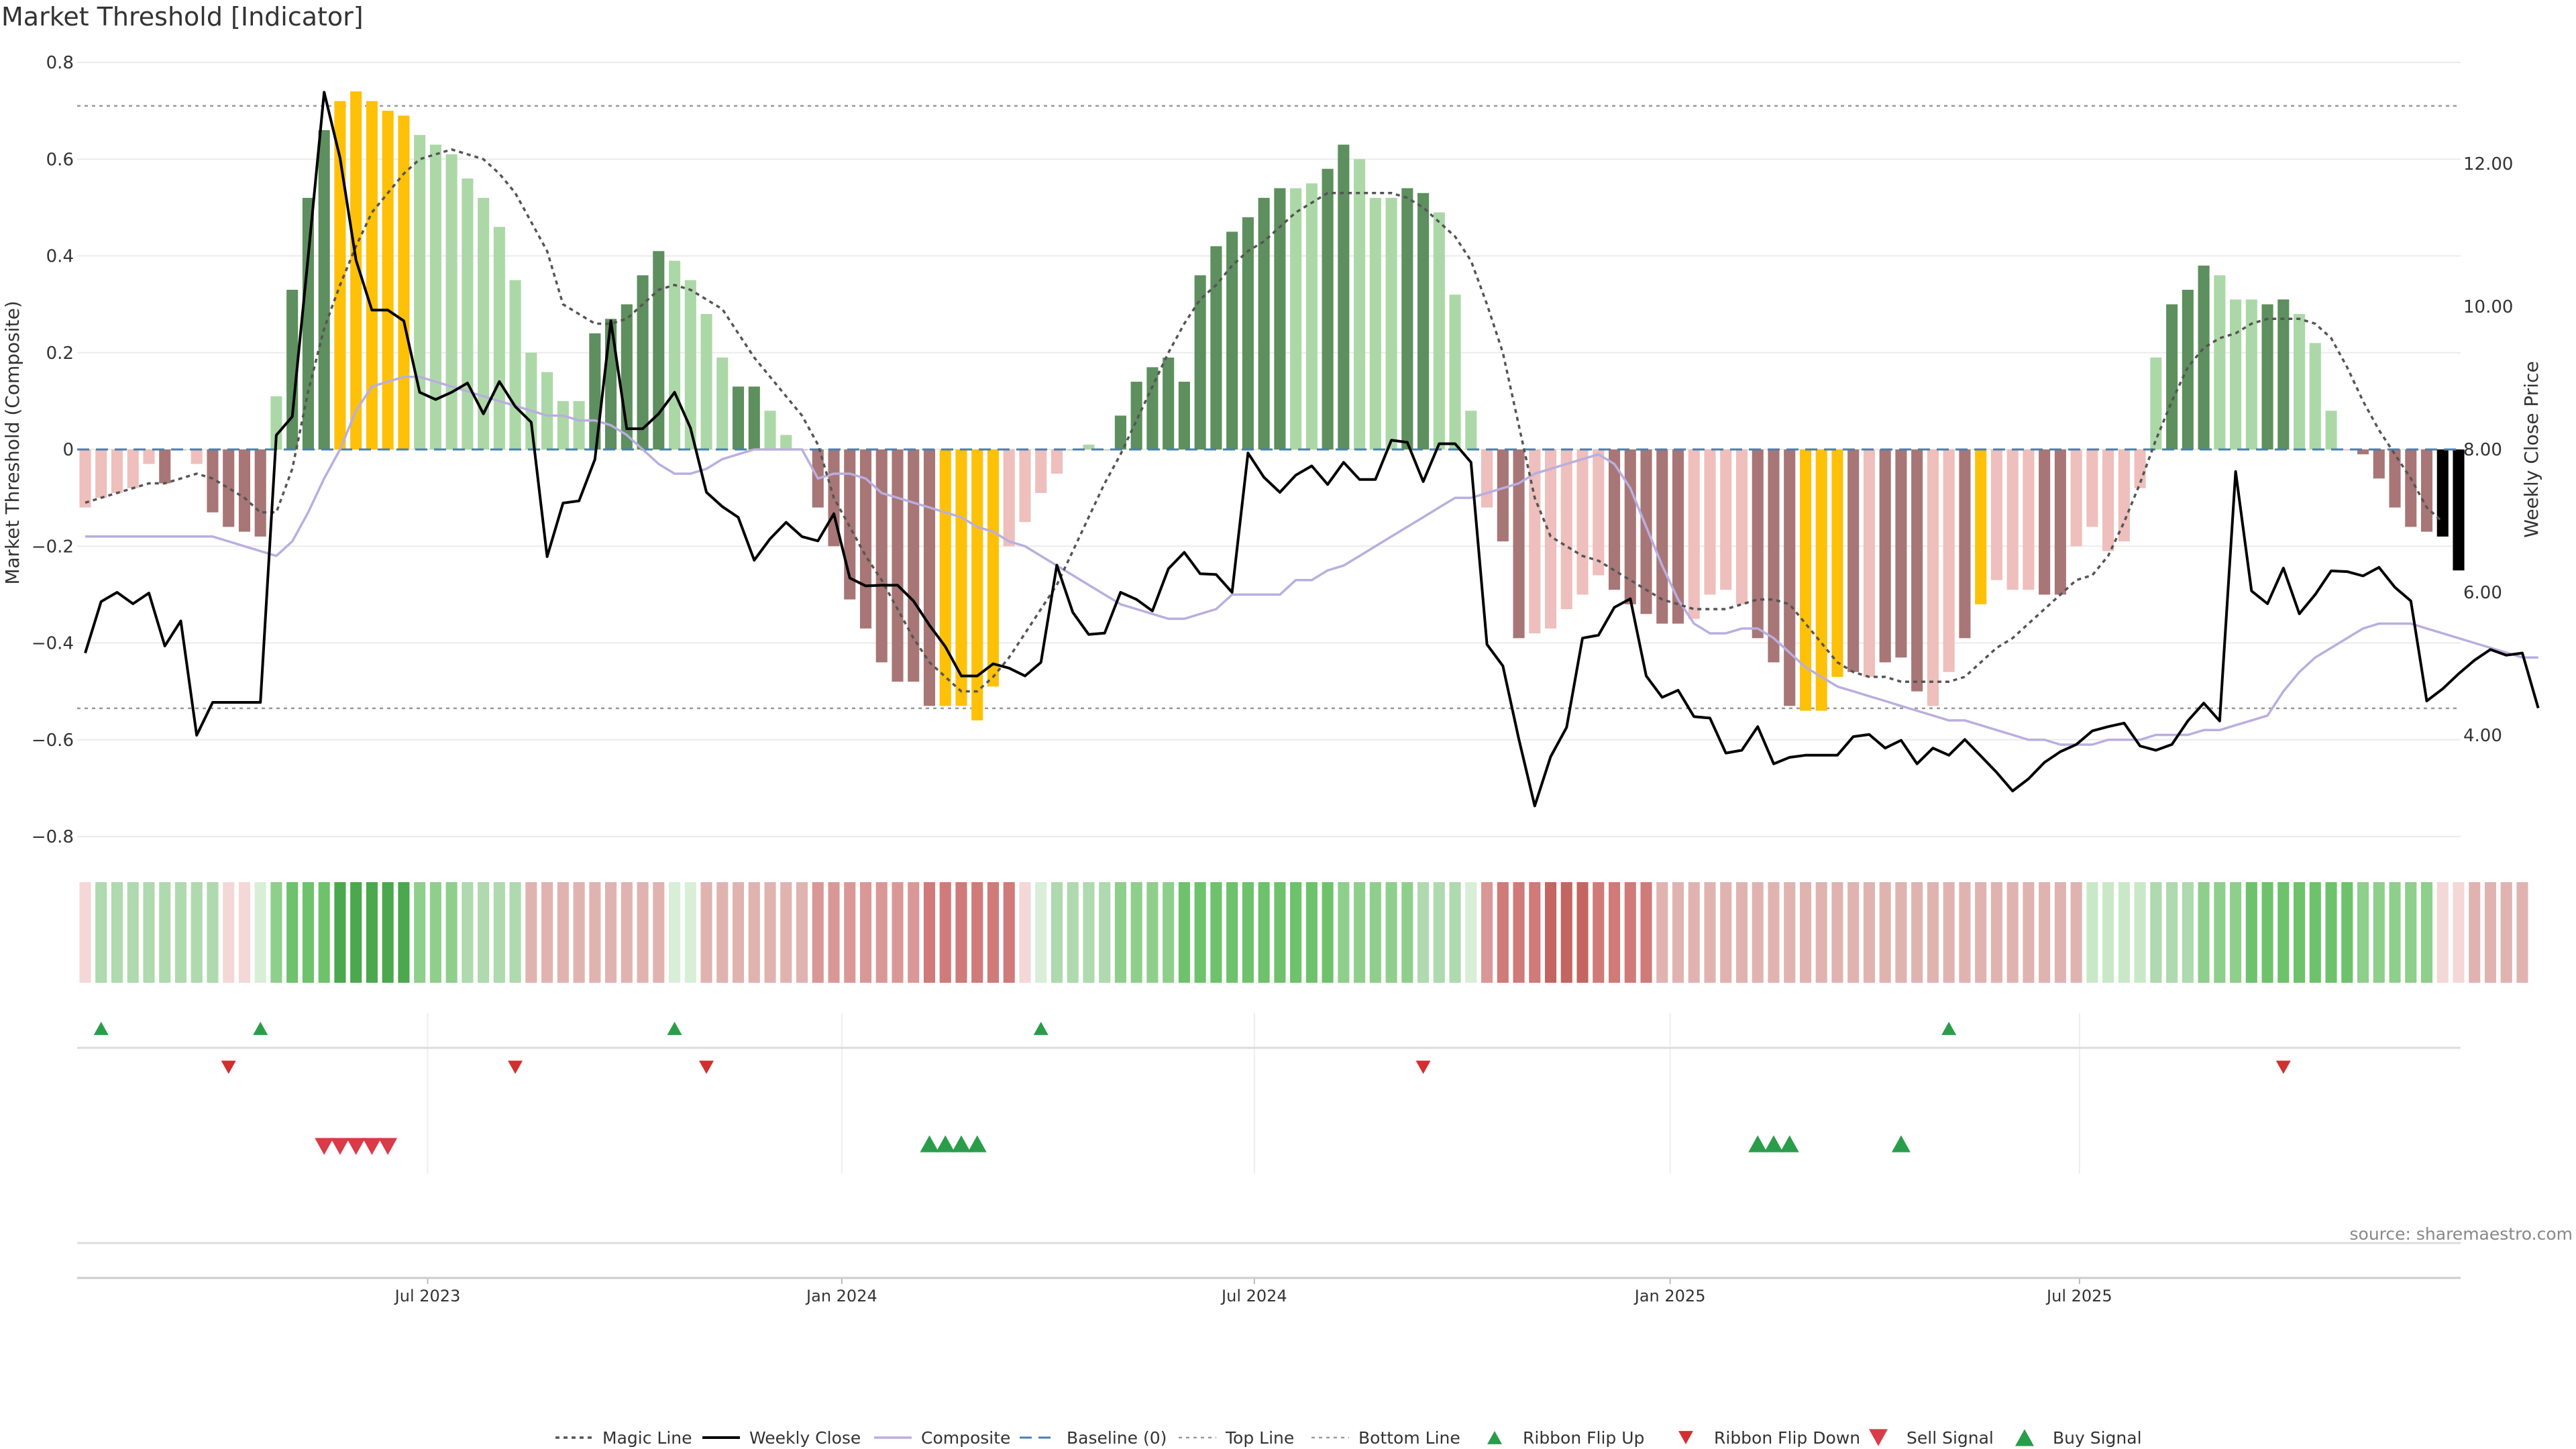 The image size is (2576, 1449). What do you see at coordinates (60, 63) in the screenshot?
I see `y-left-tick-label: 0.8` at bounding box center [60, 63].